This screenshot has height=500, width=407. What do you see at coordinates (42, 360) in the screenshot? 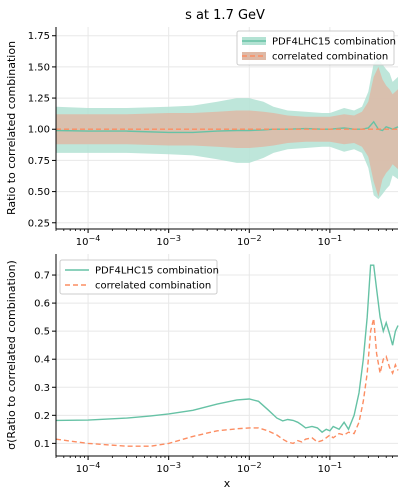
I see `y-tick-label: 0.4` at bounding box center [42, 360].